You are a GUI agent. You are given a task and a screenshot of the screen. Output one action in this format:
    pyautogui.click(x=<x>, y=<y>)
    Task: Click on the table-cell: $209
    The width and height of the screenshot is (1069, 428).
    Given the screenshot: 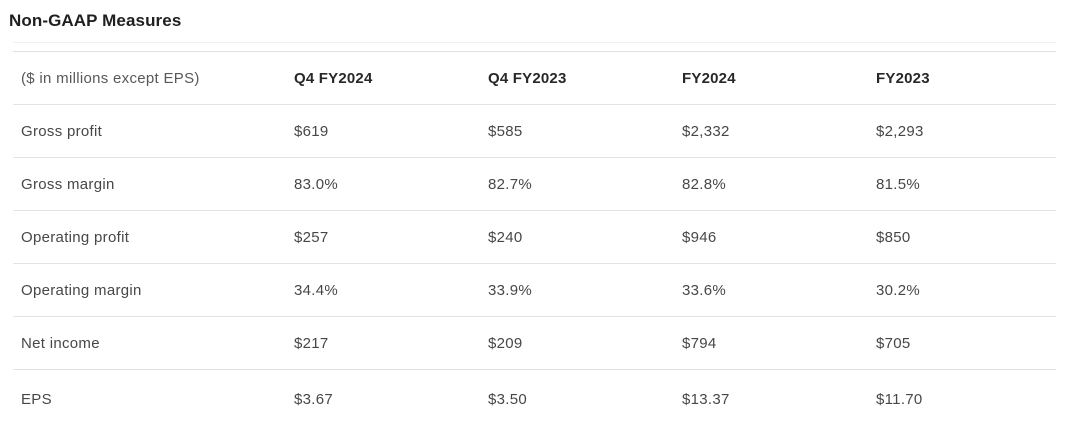 What is the action you would take?
    pyautogui.click(x=505, y=343)
    